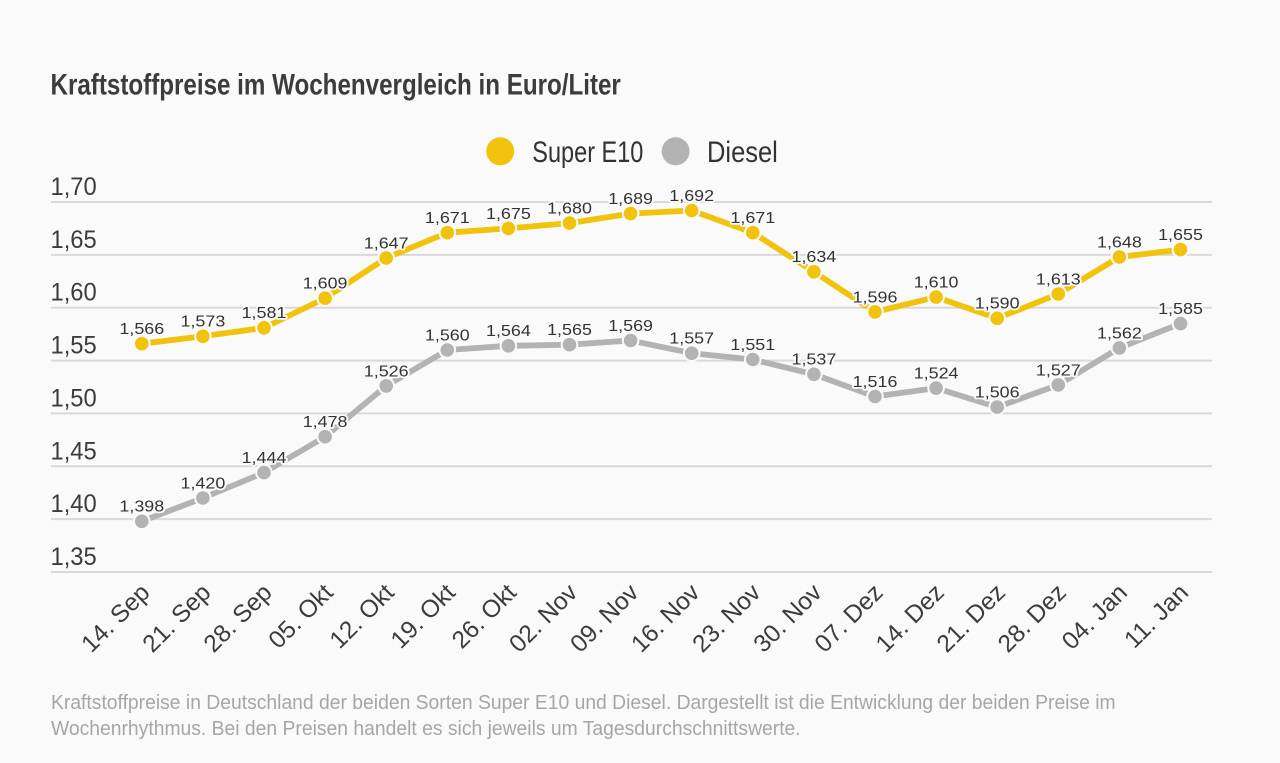 The height and width of the screenshot is (763, 1280). Describe the element at coordinates (74, 452) in the screenshot. I see `svg-text: 1,45` at that location.